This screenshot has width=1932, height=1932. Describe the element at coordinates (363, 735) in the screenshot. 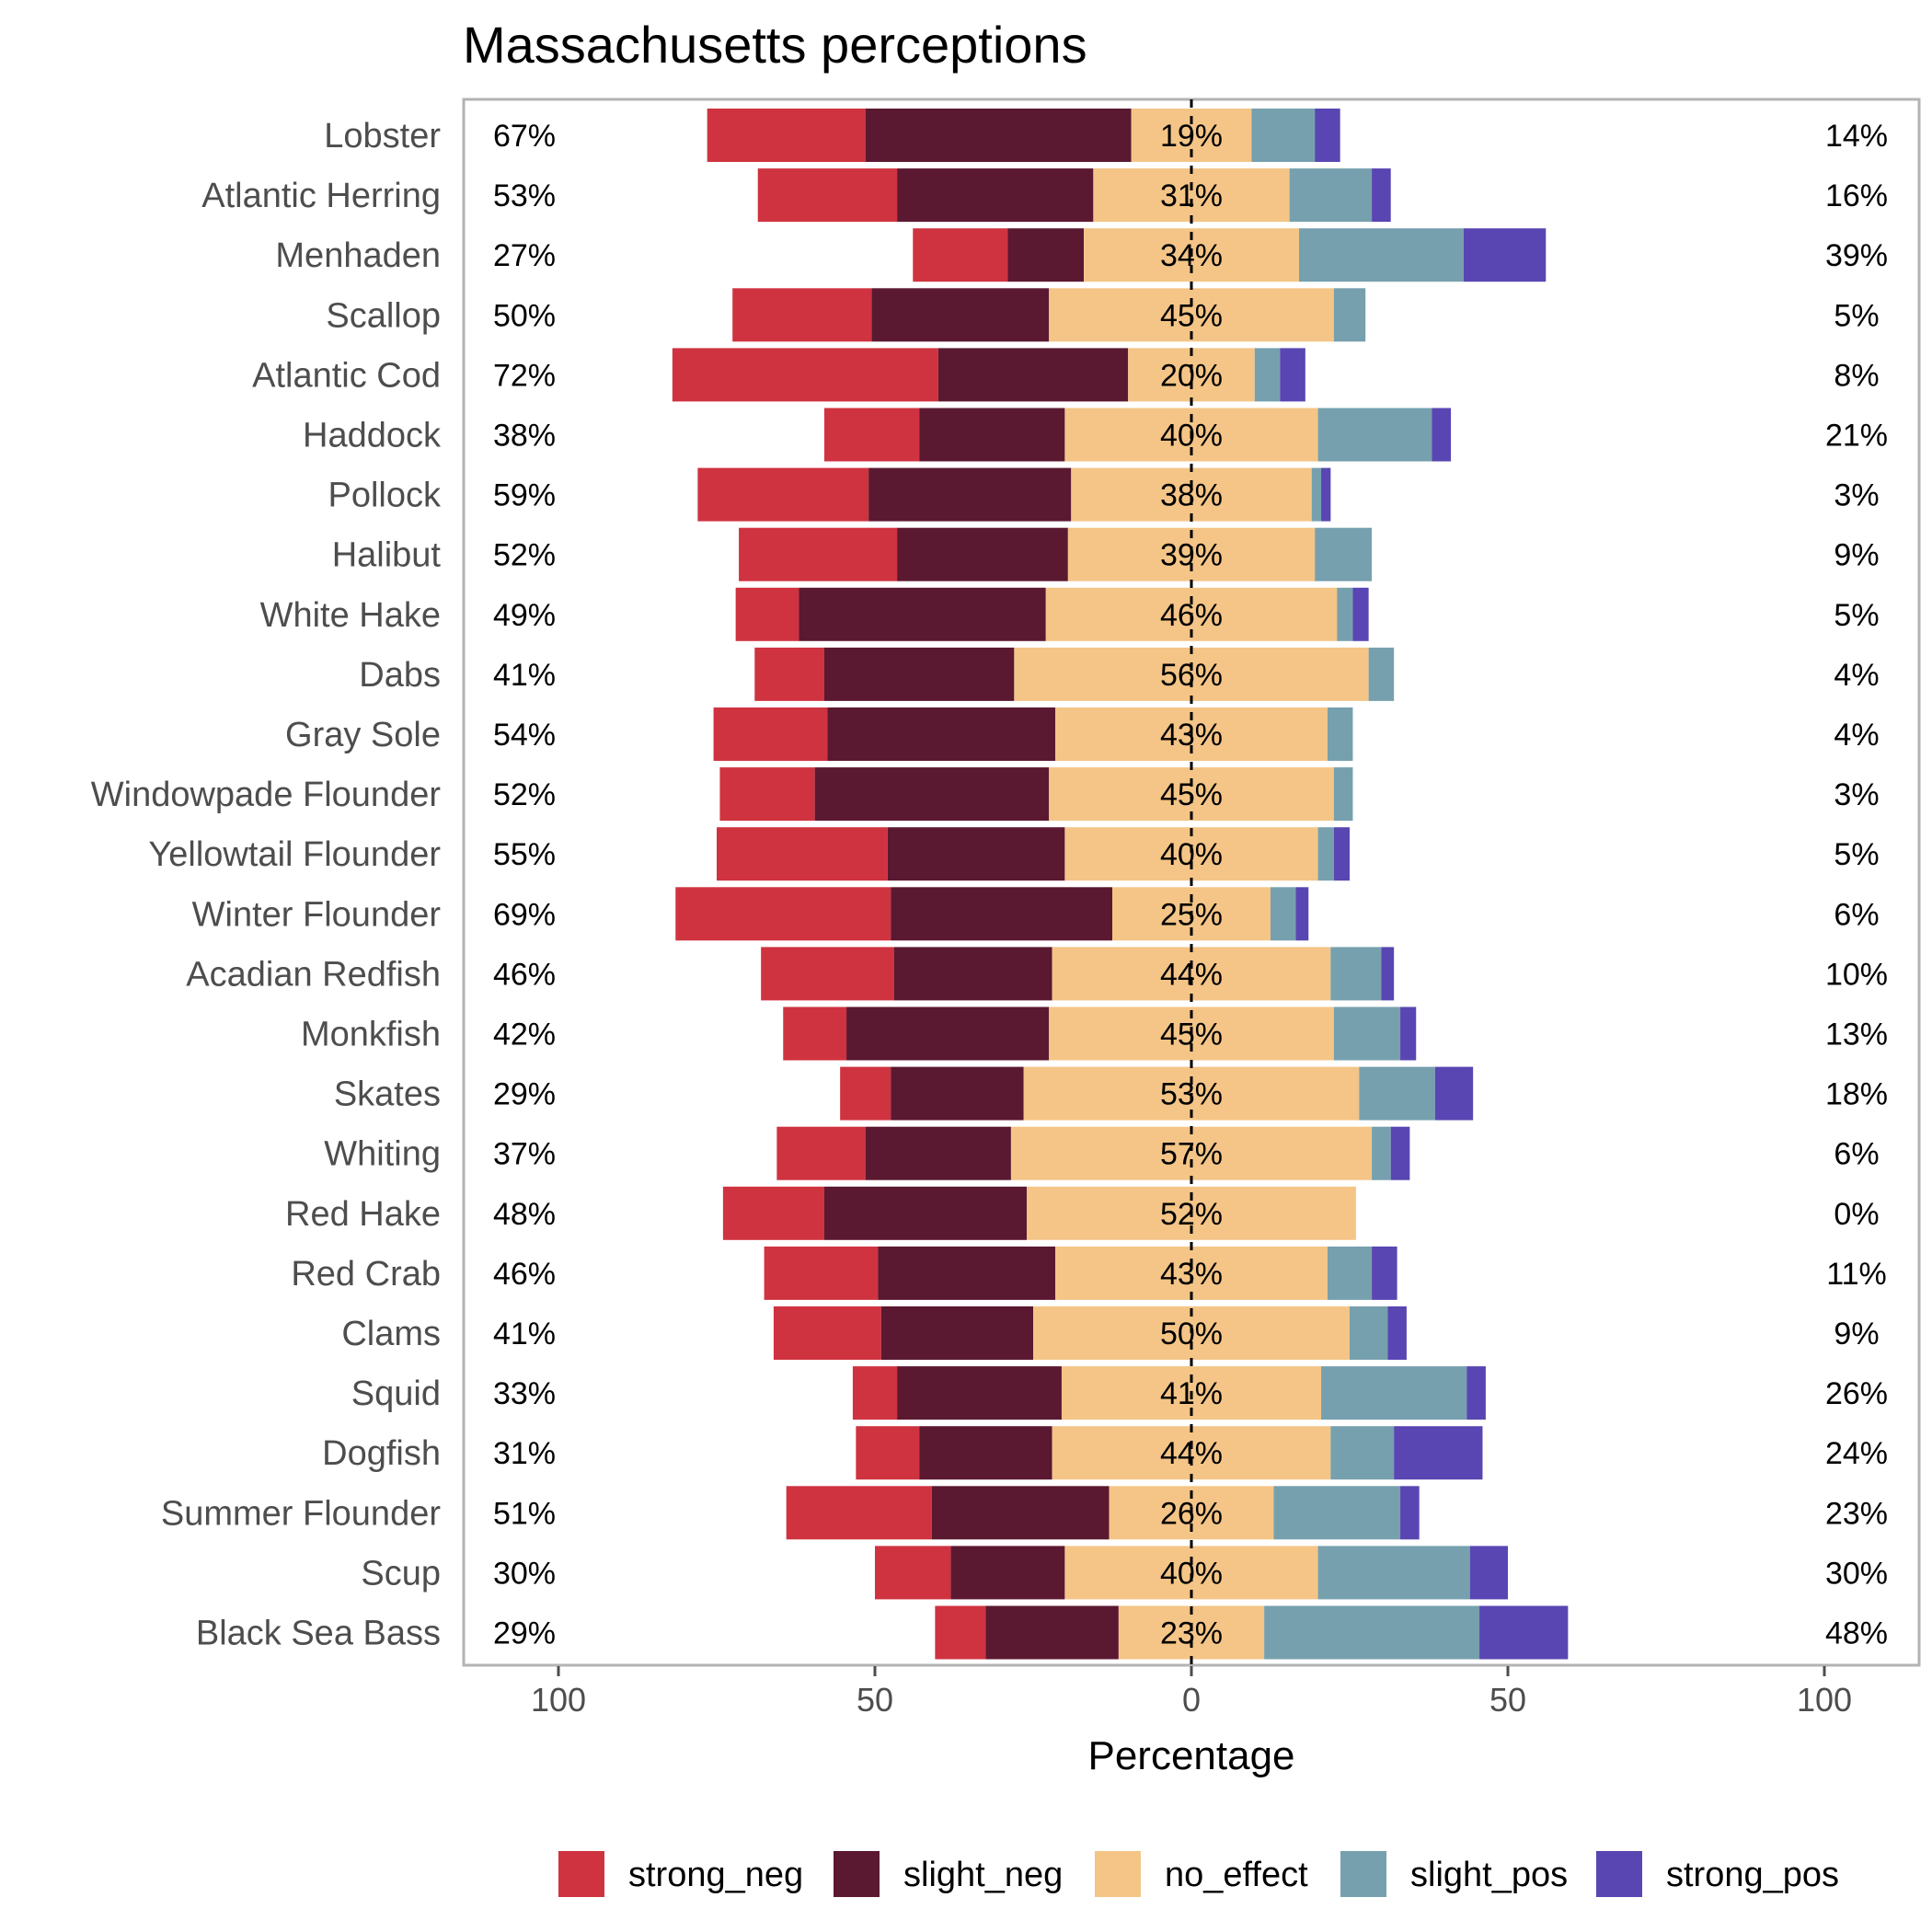

I see `category-label-10: Gray Sole` at that location.